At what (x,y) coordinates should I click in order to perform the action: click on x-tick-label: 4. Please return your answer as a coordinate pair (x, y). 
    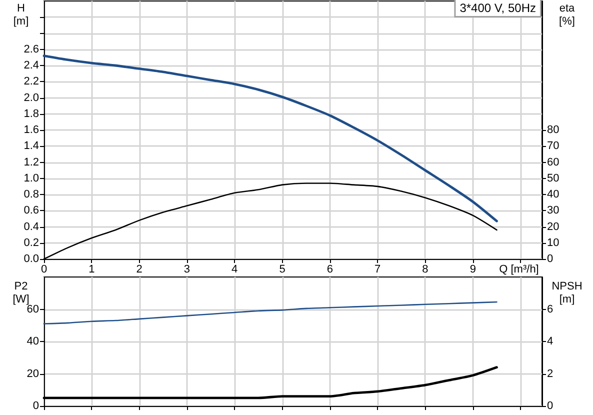
    Looking at the image, I should click on (235, 270).